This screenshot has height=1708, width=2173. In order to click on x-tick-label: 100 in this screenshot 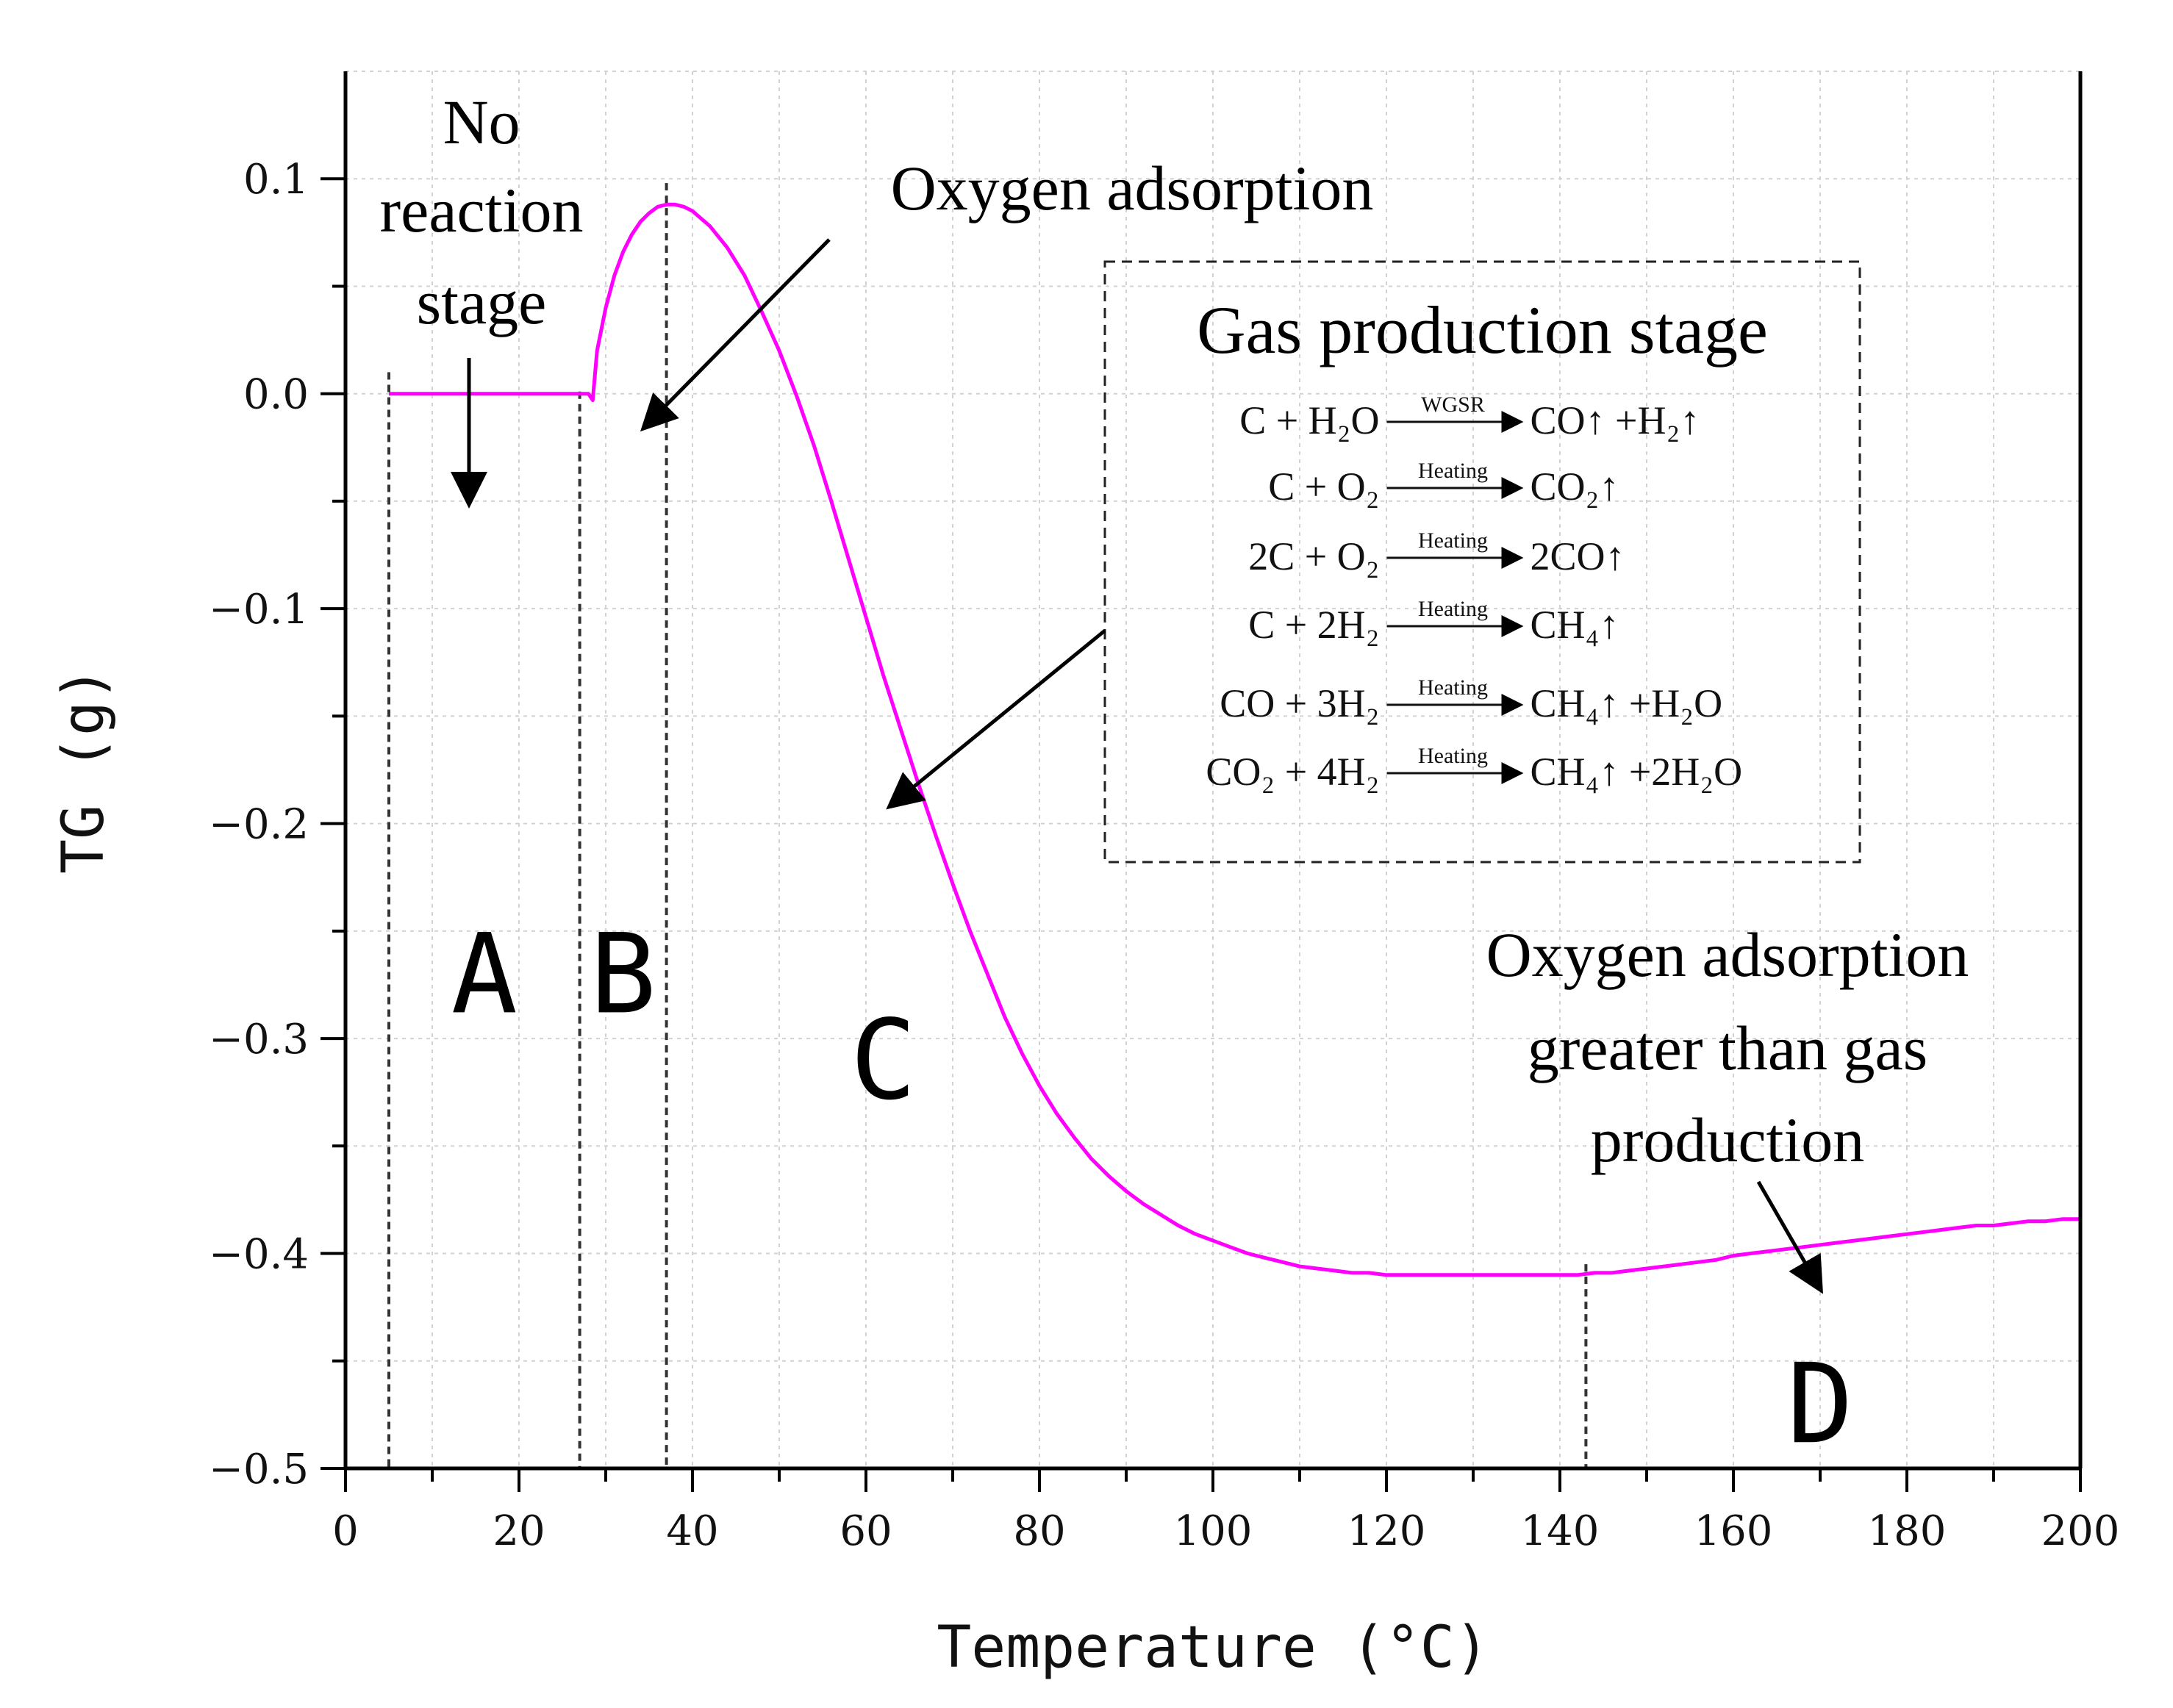, I will do `click(1213, 1531)`.